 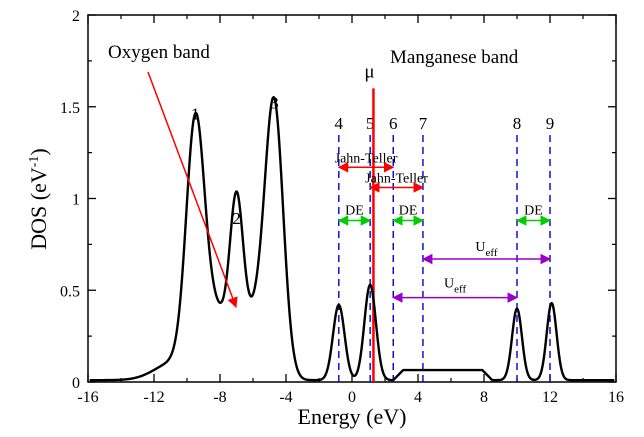 What do you see at coordinates (236, 218) in the screenshot?
I see `peak-2-label: 2` at bounding box center [236, 218].